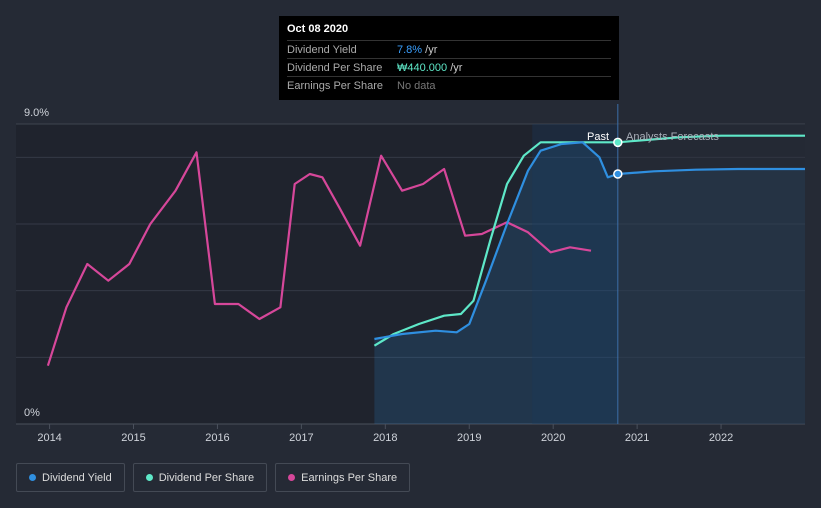  I want to click on legend-item-dividend-per-share: Dividend Per Share, so click(200, 477).